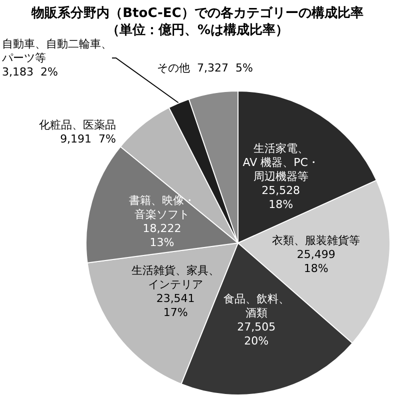  What do you see at coordinates (56, 51) in the screenshot?
I see `slice-label: 自動車、自動二輪車、パーツ等` at bounding box center [56, 51].